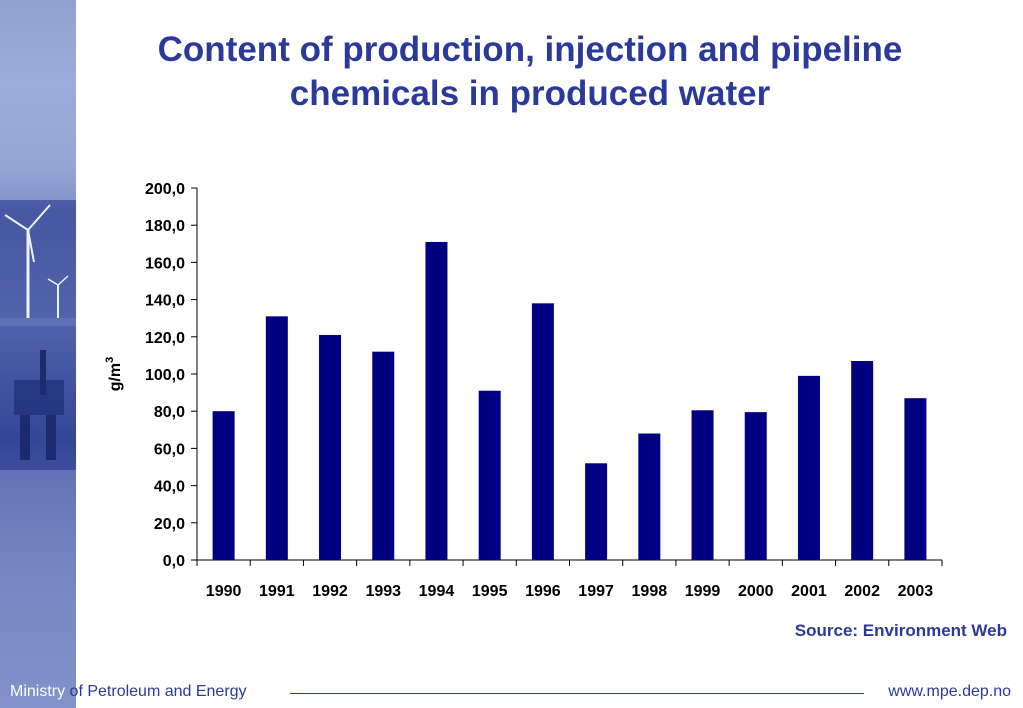 The image size is (1023, 708). What do you see at coordinates (436, 400) in the screenshot?
I see `bar-1994` at bounding box center [436, 400].